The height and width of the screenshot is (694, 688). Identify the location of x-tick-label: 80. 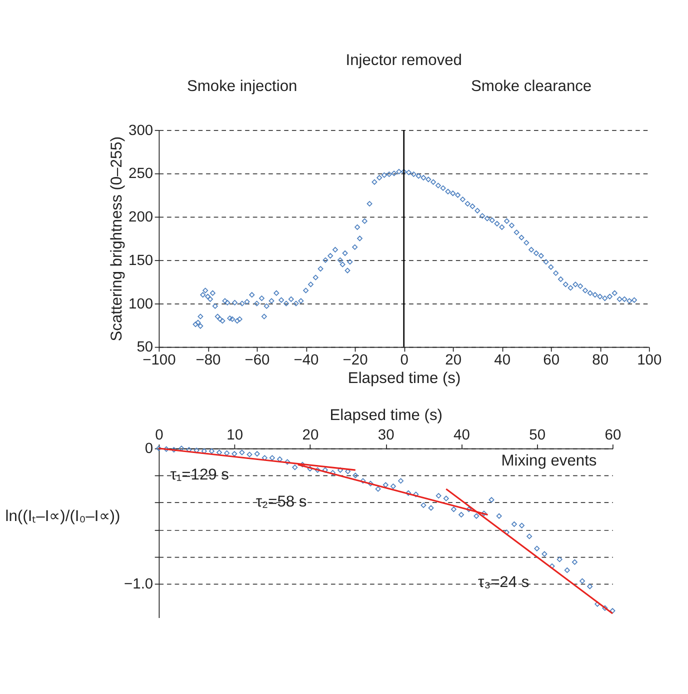
(600, 360).